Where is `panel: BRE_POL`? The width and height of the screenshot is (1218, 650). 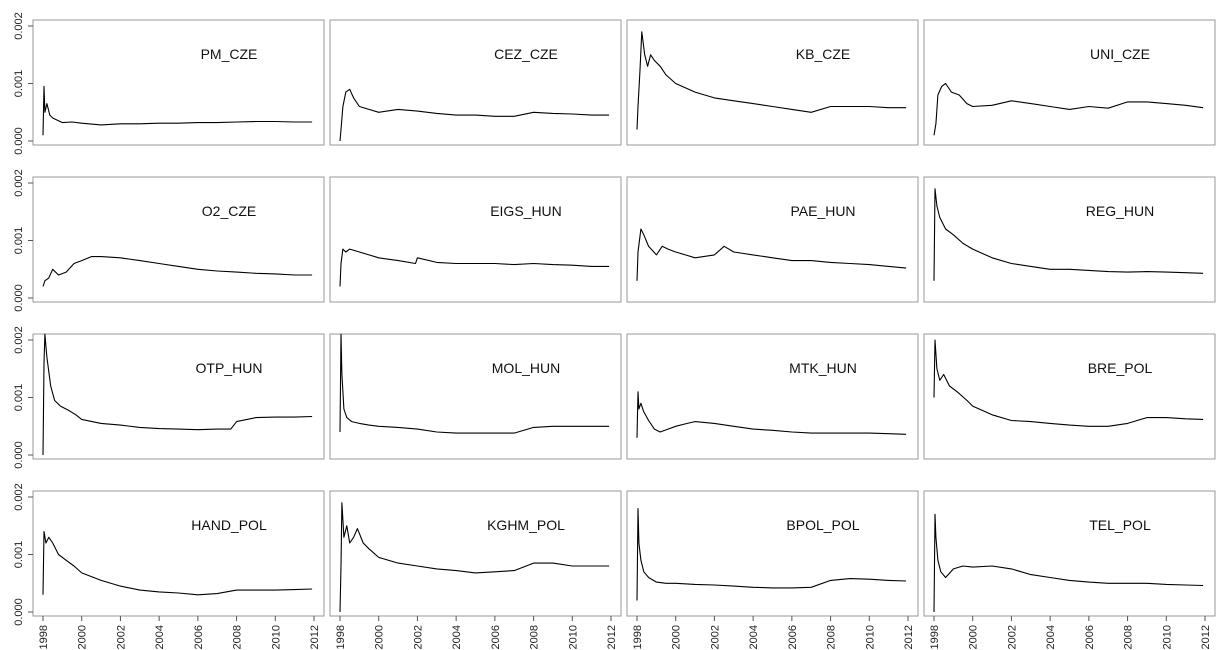 panel: BRE_POL is located at coordinates (1069, 396).